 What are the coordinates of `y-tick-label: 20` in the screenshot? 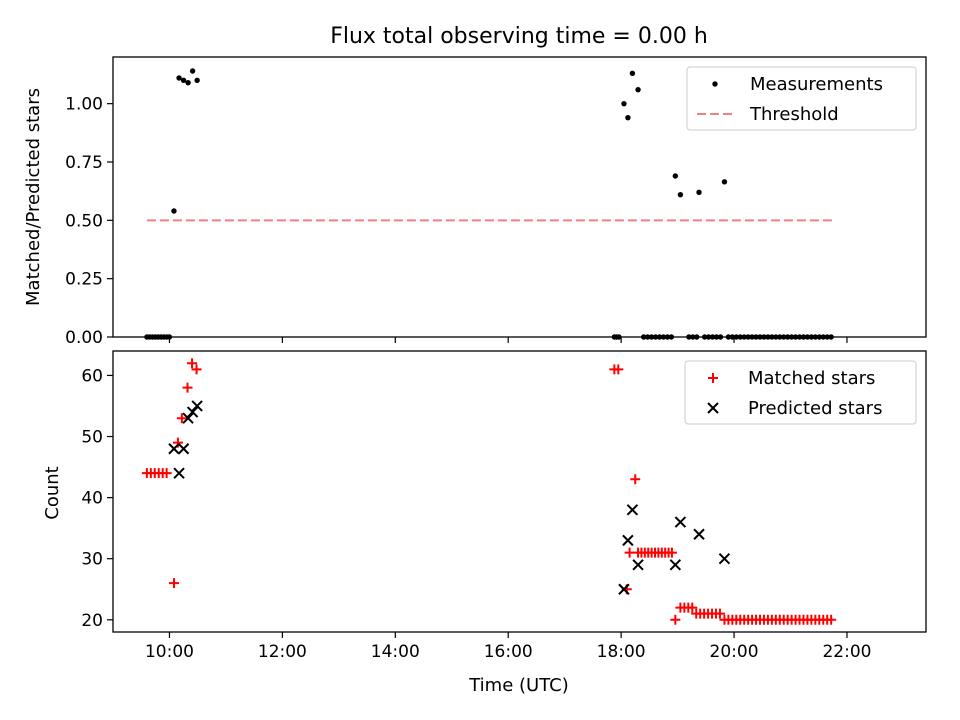 It's located at (92, 621).